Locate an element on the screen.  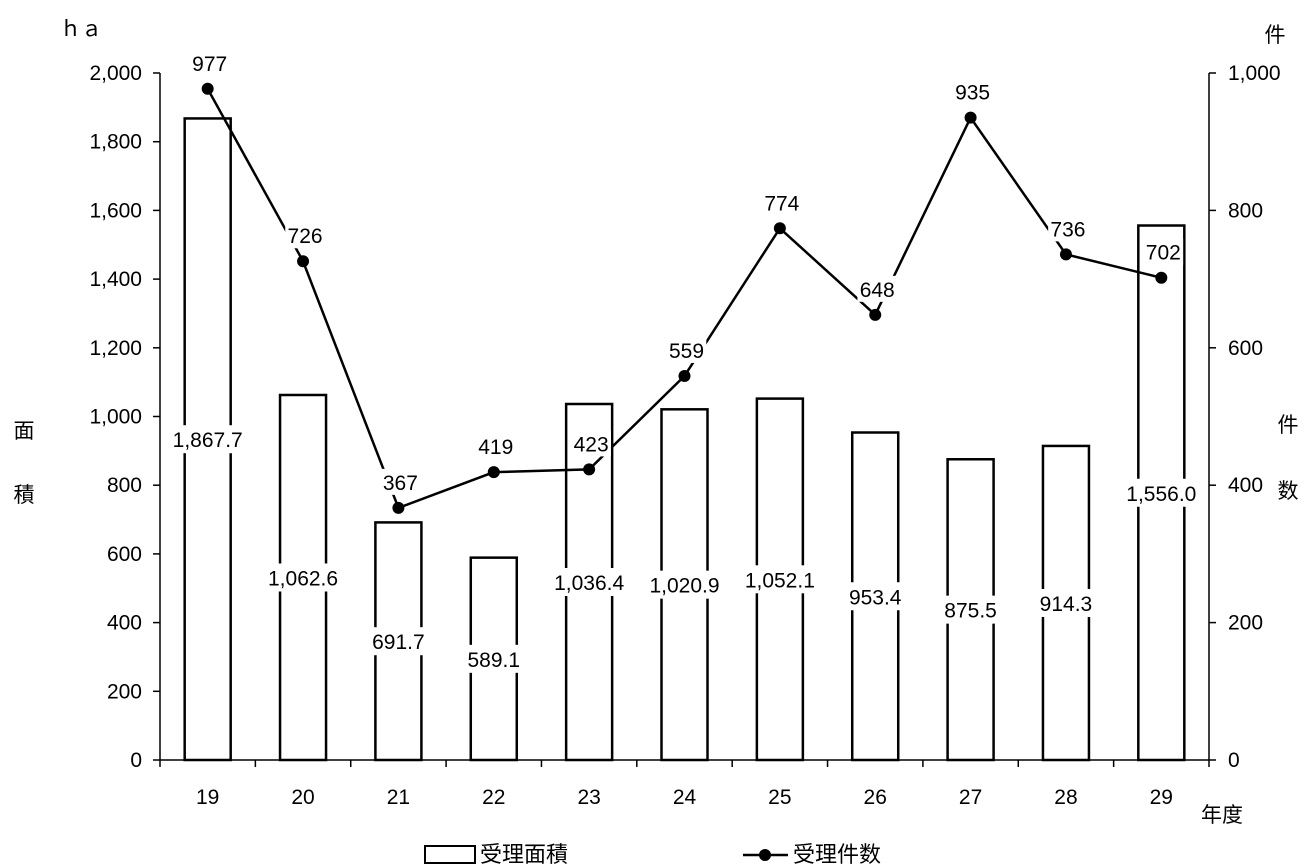
y-left-title-char-1: 面 is located at coordinates (24, 431).